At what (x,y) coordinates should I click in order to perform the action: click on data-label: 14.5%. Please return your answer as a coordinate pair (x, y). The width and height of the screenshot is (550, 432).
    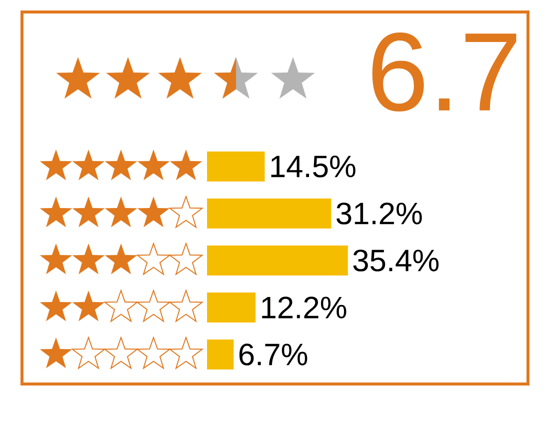
    Looking at the image, I should click on (313, 167).